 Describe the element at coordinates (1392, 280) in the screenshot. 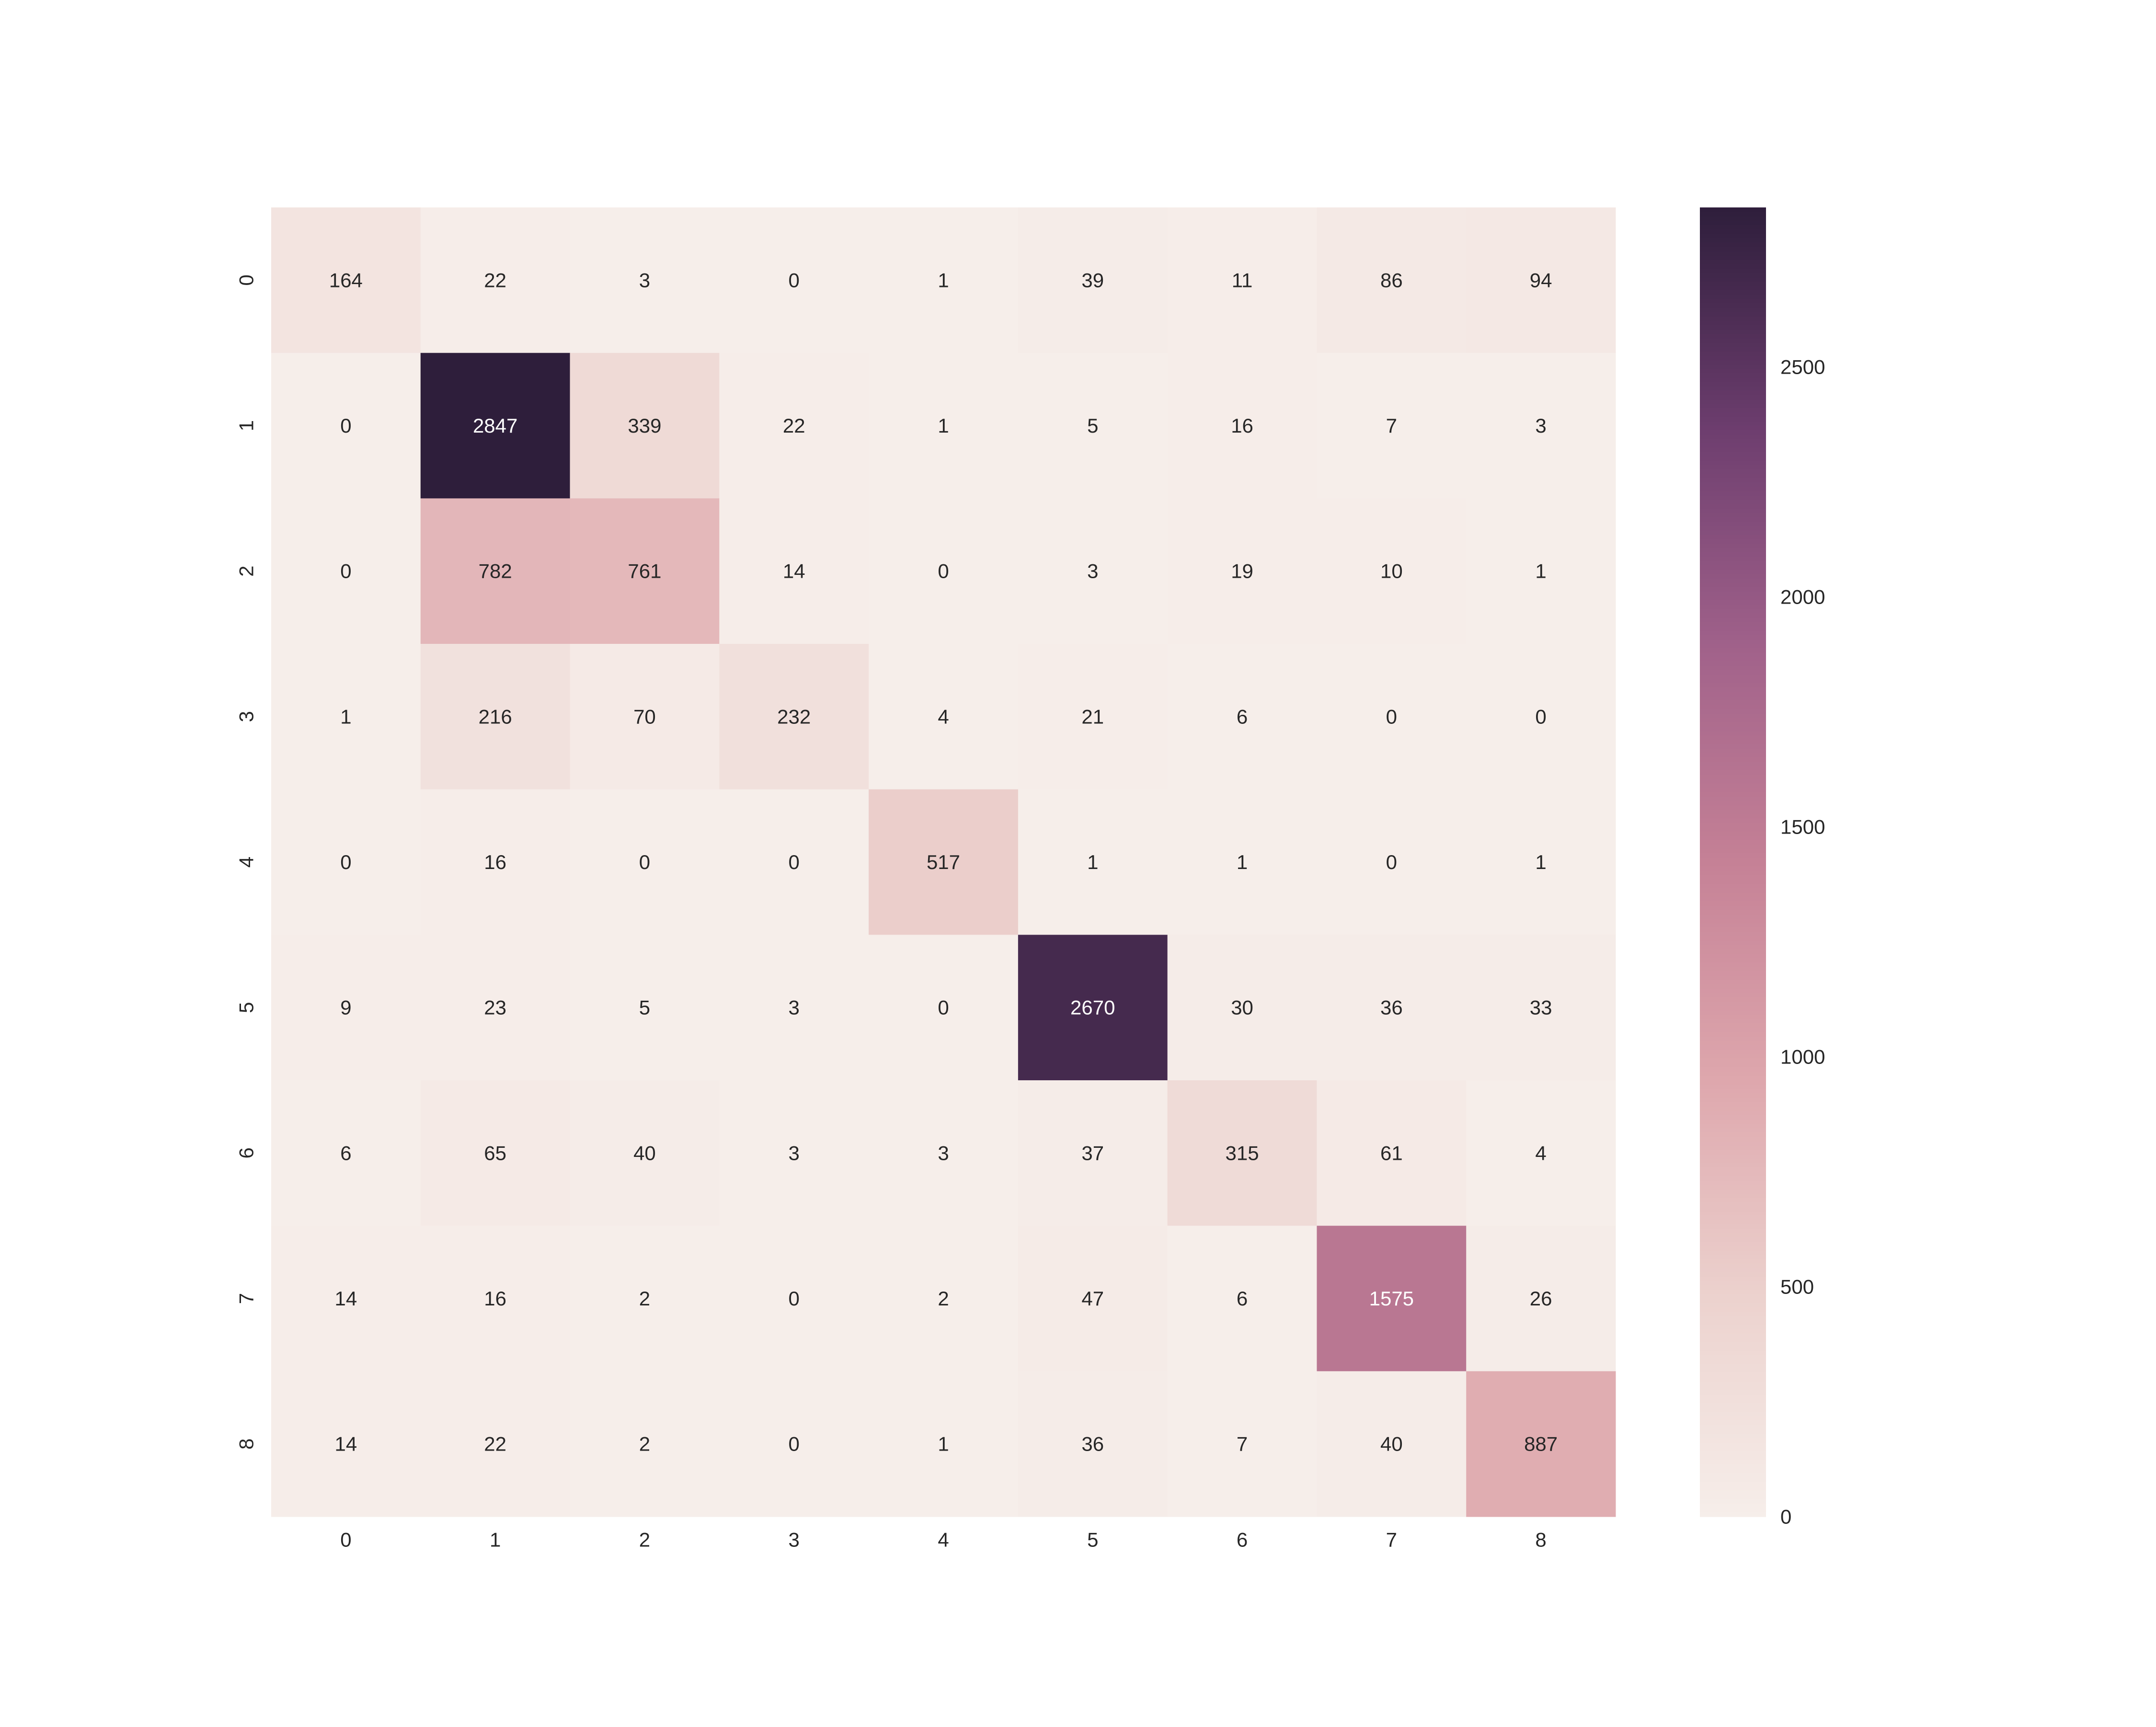

I see `heatmap-cell-r0-c7` at that location.